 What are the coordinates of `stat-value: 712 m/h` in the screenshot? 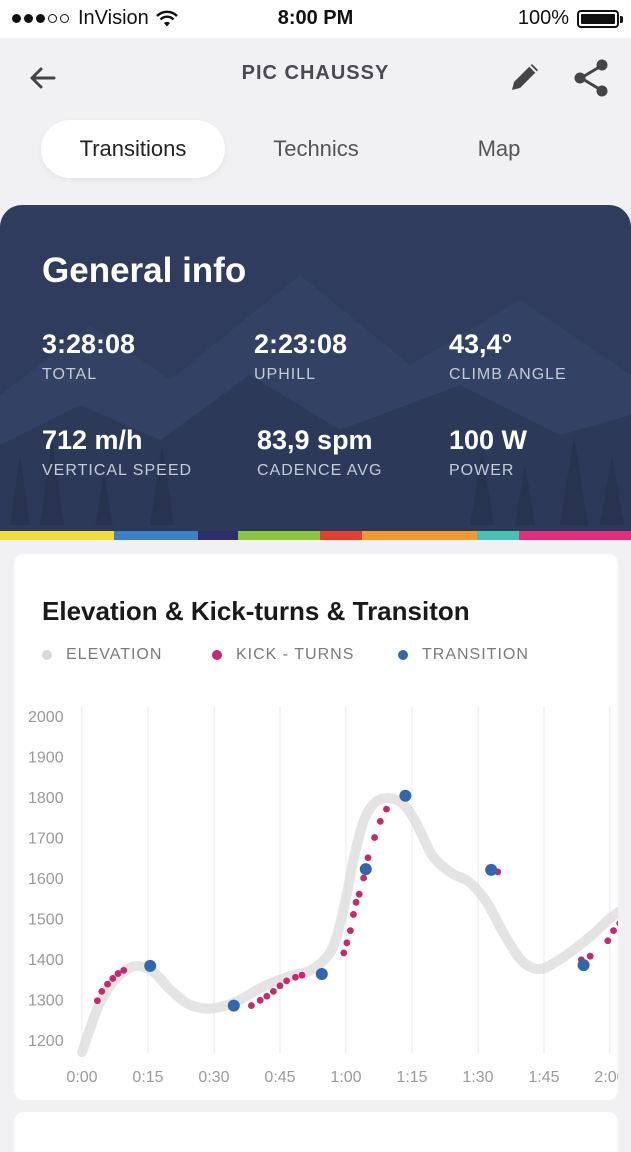 It's located at (92, 440).